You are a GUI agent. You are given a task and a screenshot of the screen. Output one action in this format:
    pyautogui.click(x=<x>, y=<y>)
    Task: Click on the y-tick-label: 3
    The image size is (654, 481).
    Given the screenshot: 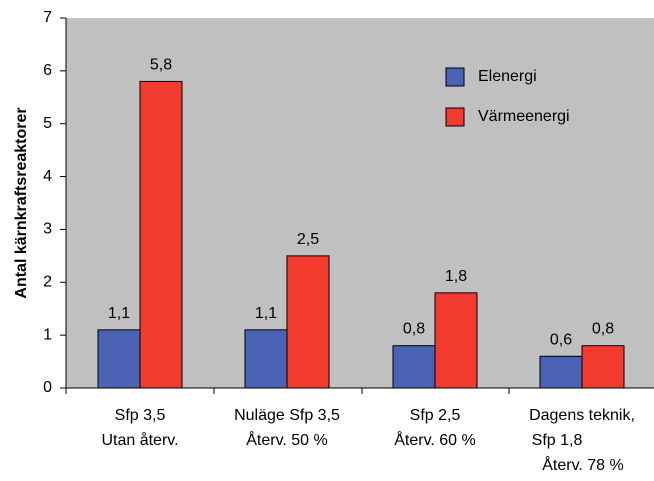 What is the action you would take?
    pyautogui.click(x=47, y=229)
    